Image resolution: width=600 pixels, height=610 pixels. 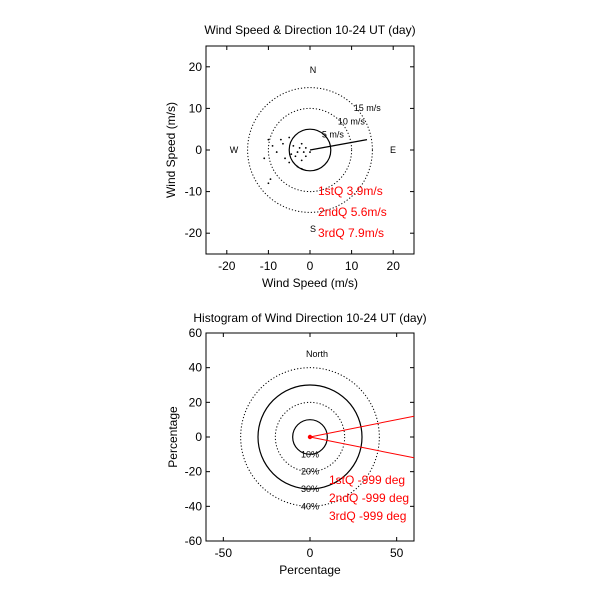 I want to click on wind-speed-quartile-3: 3rdQ 7.9m/s, so click(x=351, y=233).